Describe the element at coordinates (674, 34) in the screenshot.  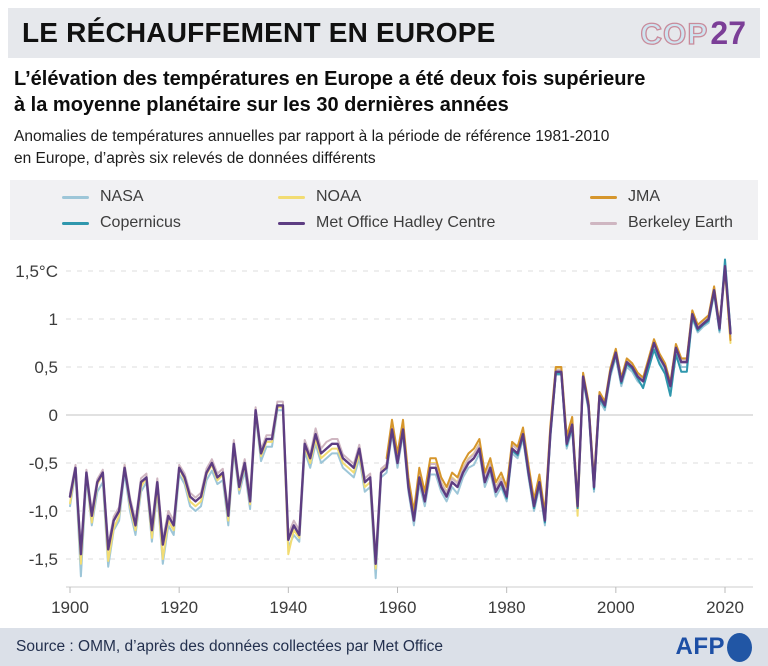
I see `cop27-logo-cop: COP` at that location.